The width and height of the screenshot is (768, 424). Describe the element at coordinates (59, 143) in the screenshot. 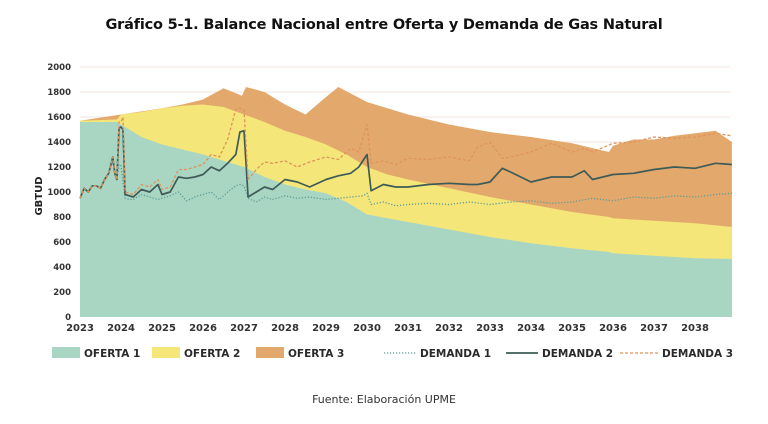

I see `y-tick-label: 1400` at that location.